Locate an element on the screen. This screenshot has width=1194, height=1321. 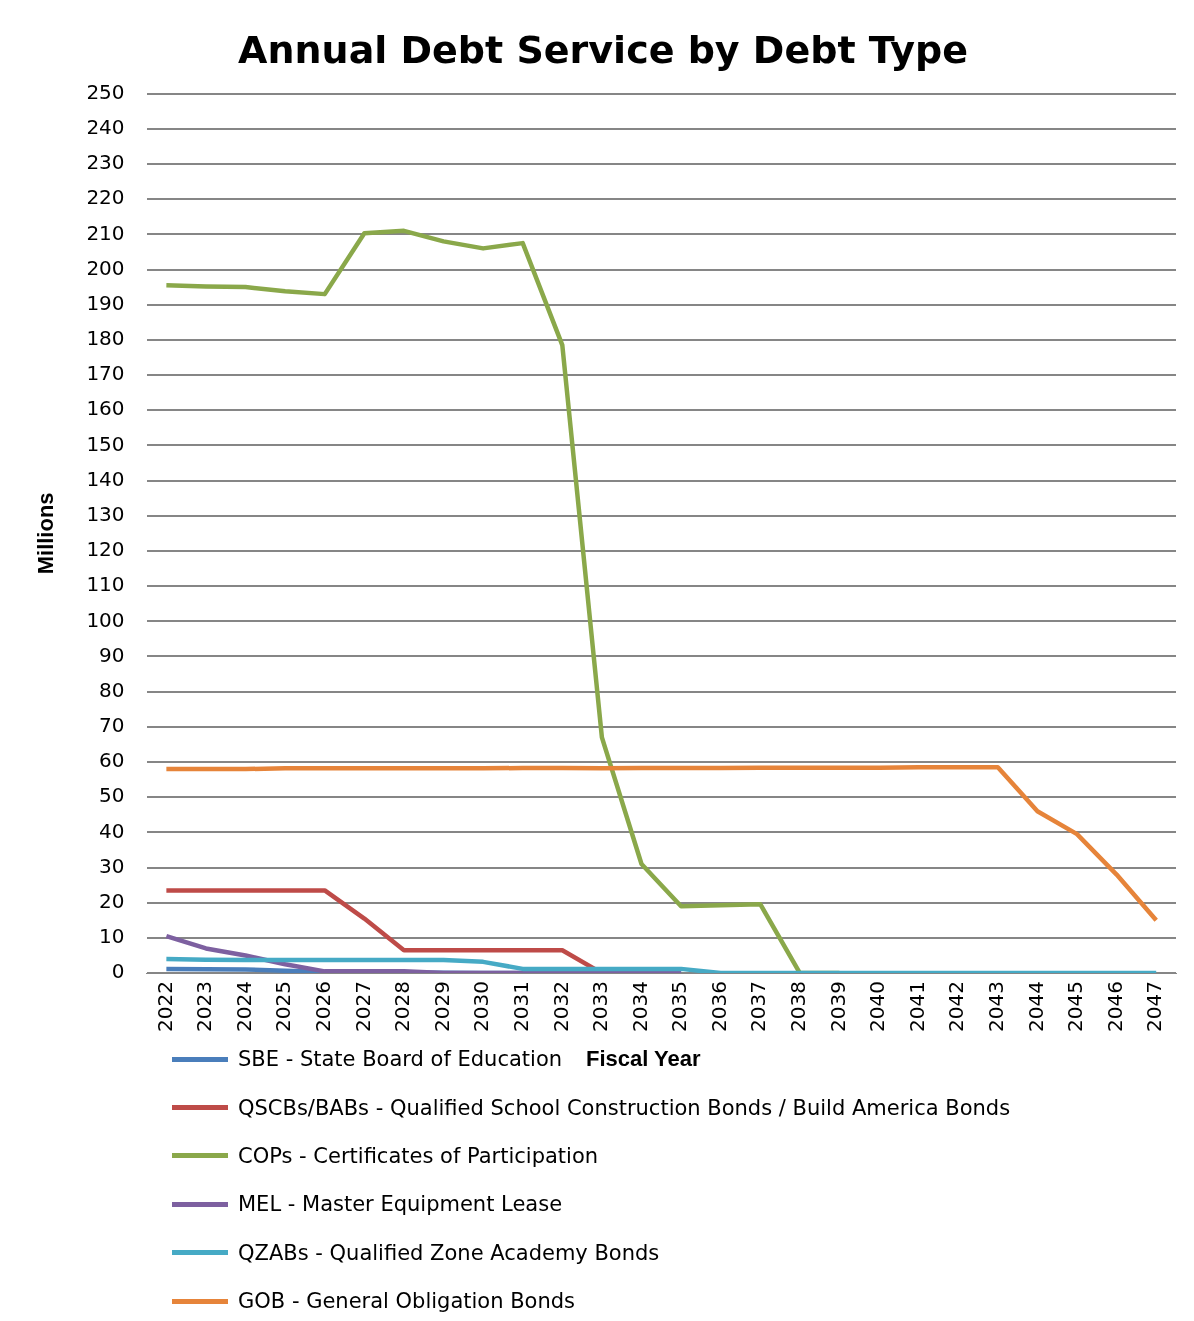
x-tick-label: 2032 is located at coordinates (560, 1007).